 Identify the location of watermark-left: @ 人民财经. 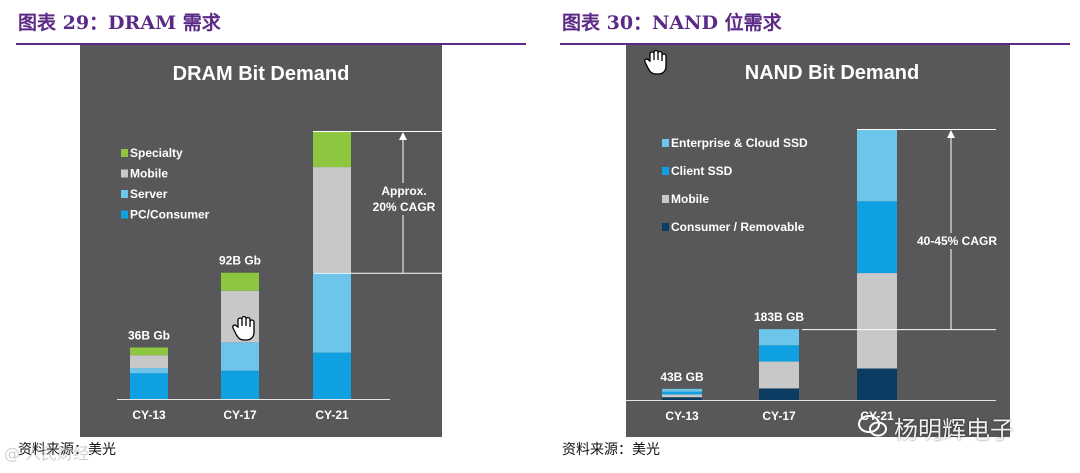
(47, 453).